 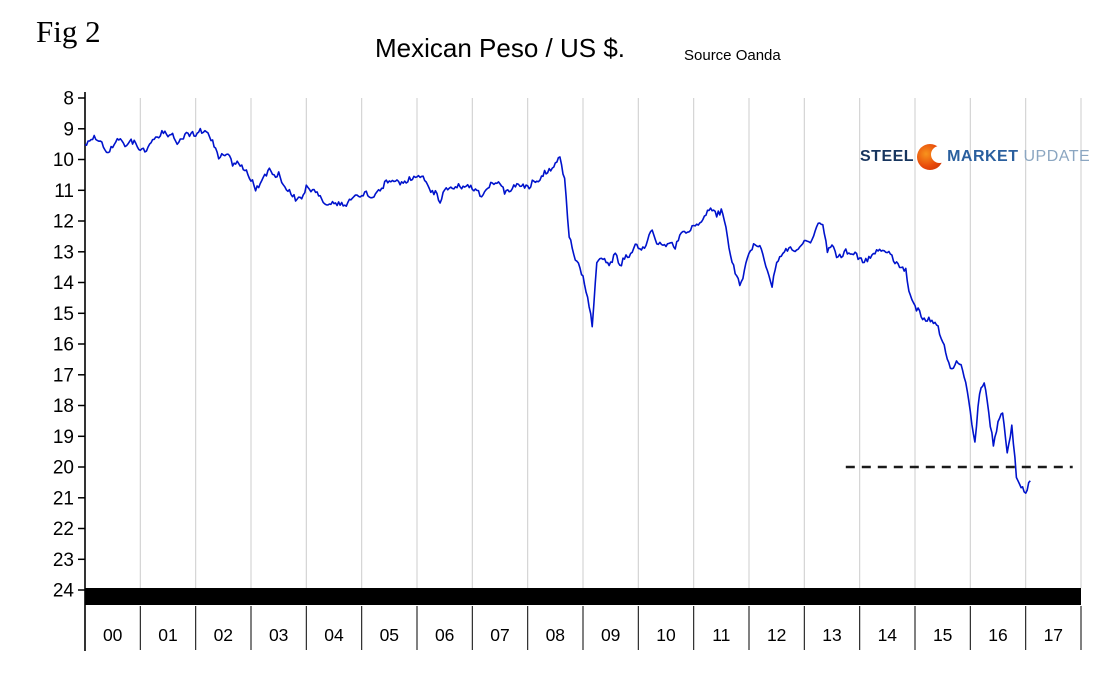 I want to click on y-tick-label: 24, so click(x=64, y=591).